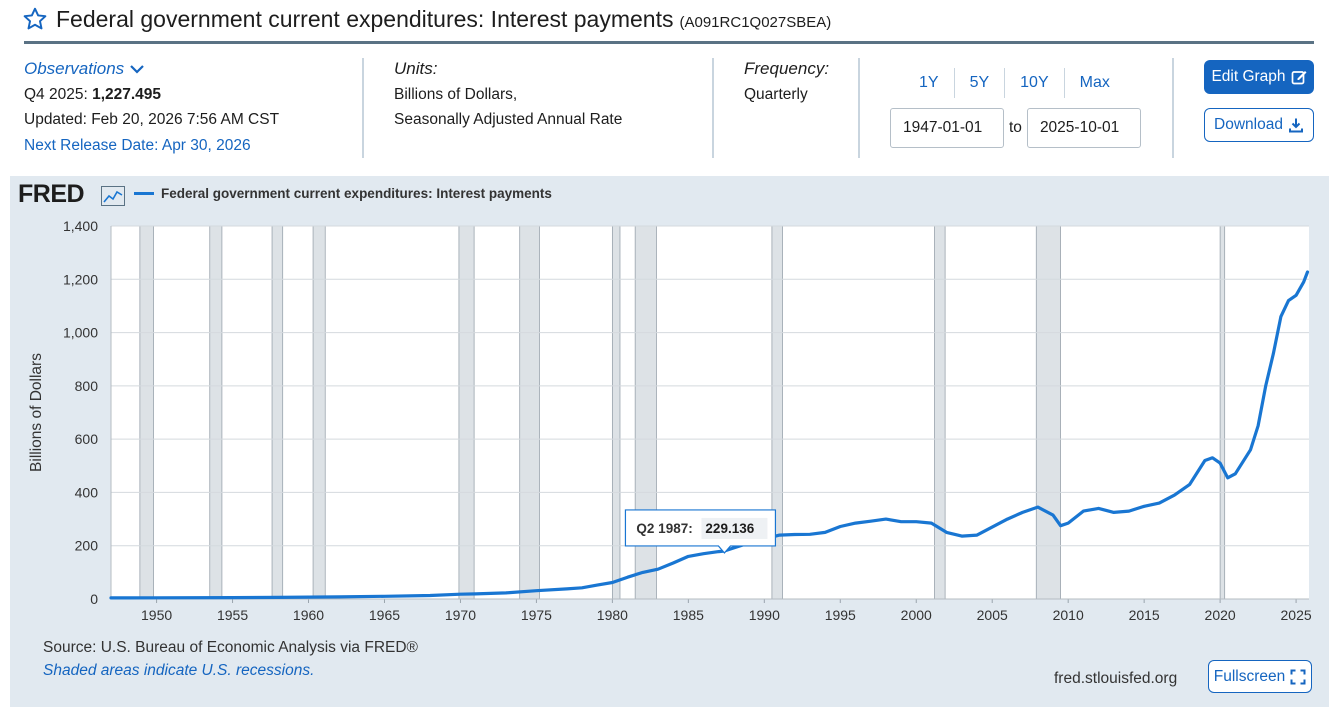 This screenshot has height=716, width=1342. I want to click on observations-toggle: Observations, so click(151, 69).